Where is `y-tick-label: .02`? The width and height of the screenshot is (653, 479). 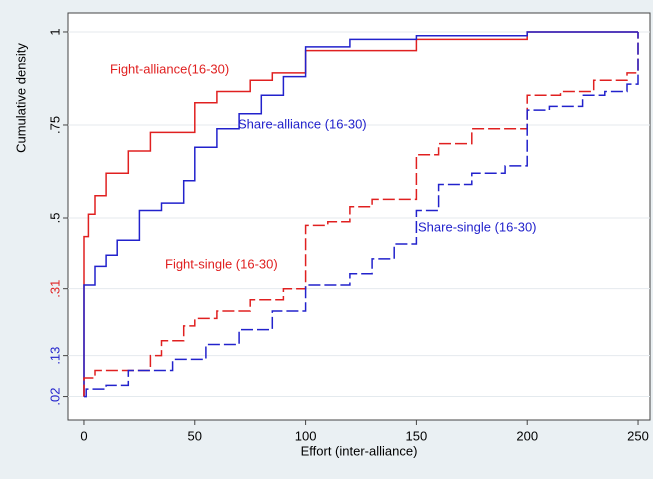 y-tick-label: .02 is located at coordinates (54, 397).